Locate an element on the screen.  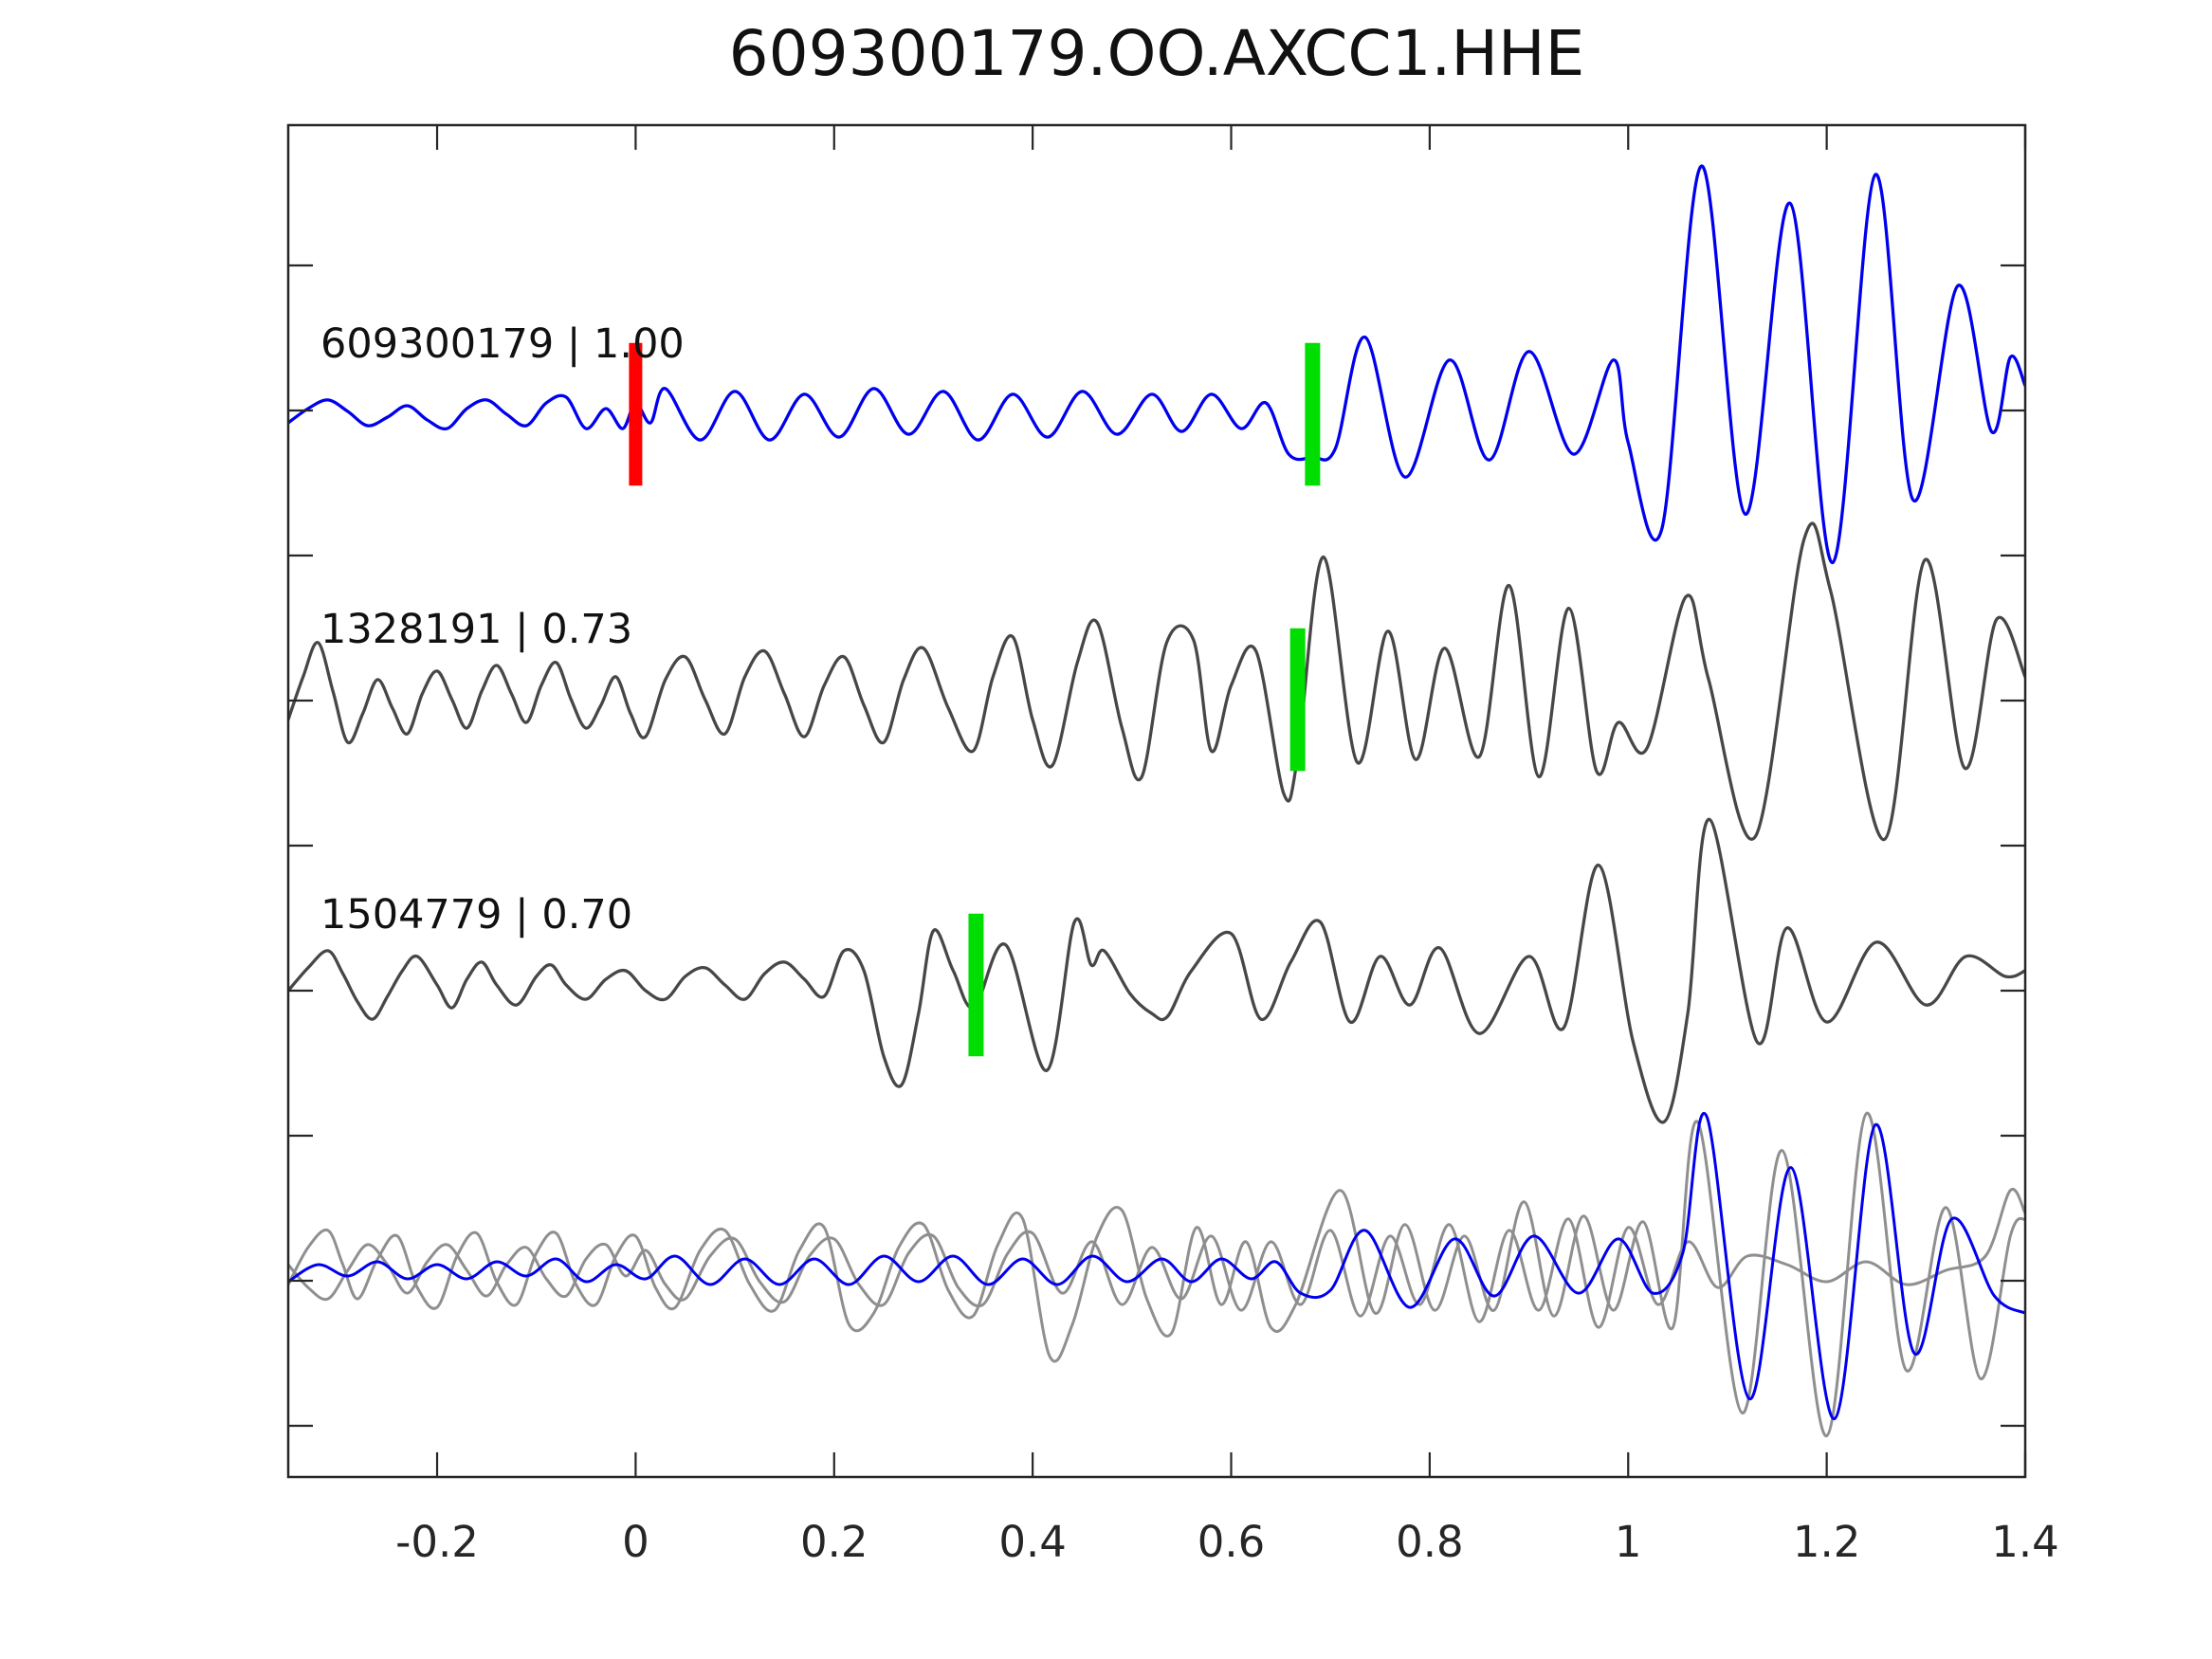
trace-overlay-template-blue is located at coordinates (1156, 1266).